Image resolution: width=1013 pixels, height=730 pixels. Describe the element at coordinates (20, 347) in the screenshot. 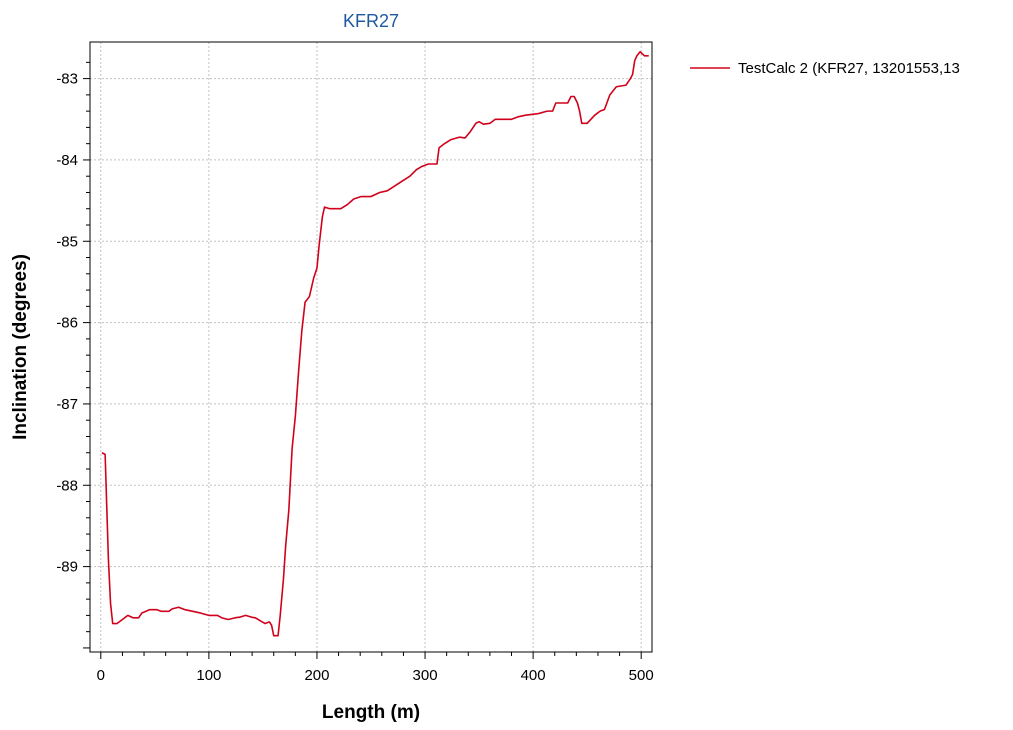

I see `y-axis-label: Inclination (degrees)` at that location.